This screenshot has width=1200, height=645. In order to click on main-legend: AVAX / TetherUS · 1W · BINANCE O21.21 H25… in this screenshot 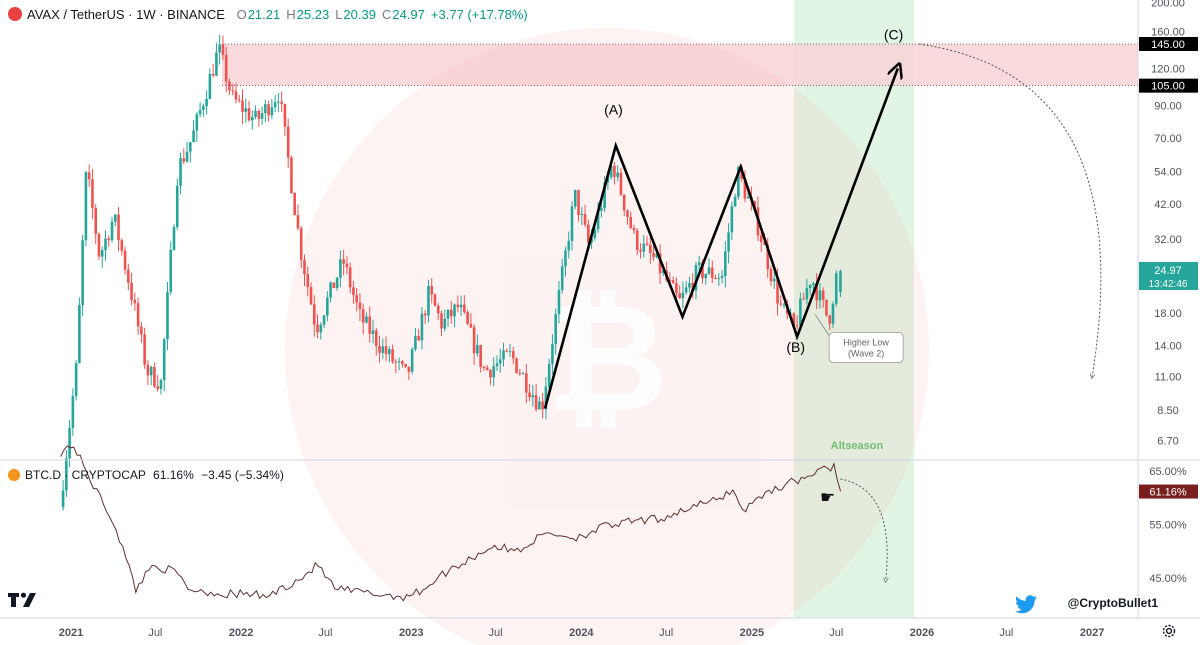, I will do `click(268, 14)`.